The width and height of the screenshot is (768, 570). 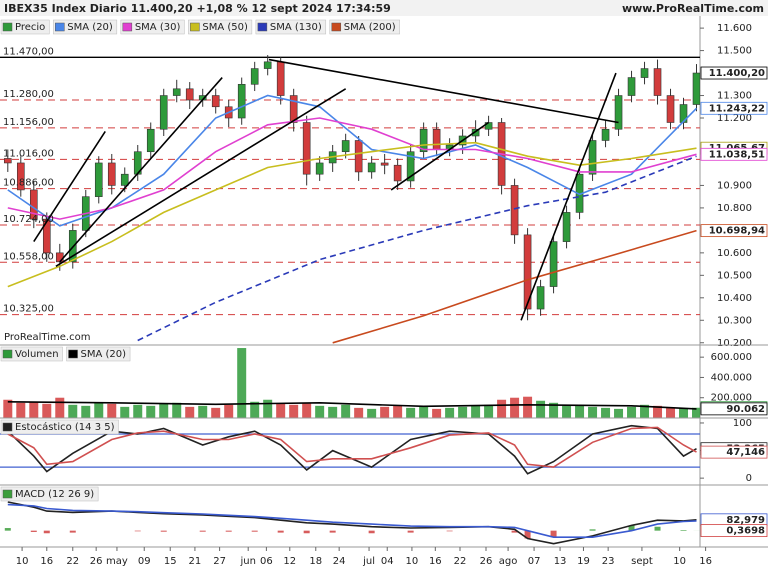 What do you see at coordinates (370, 27) in the screenshot?
I see `legend-label: SMA (200)` at bounding box center [370, 27].